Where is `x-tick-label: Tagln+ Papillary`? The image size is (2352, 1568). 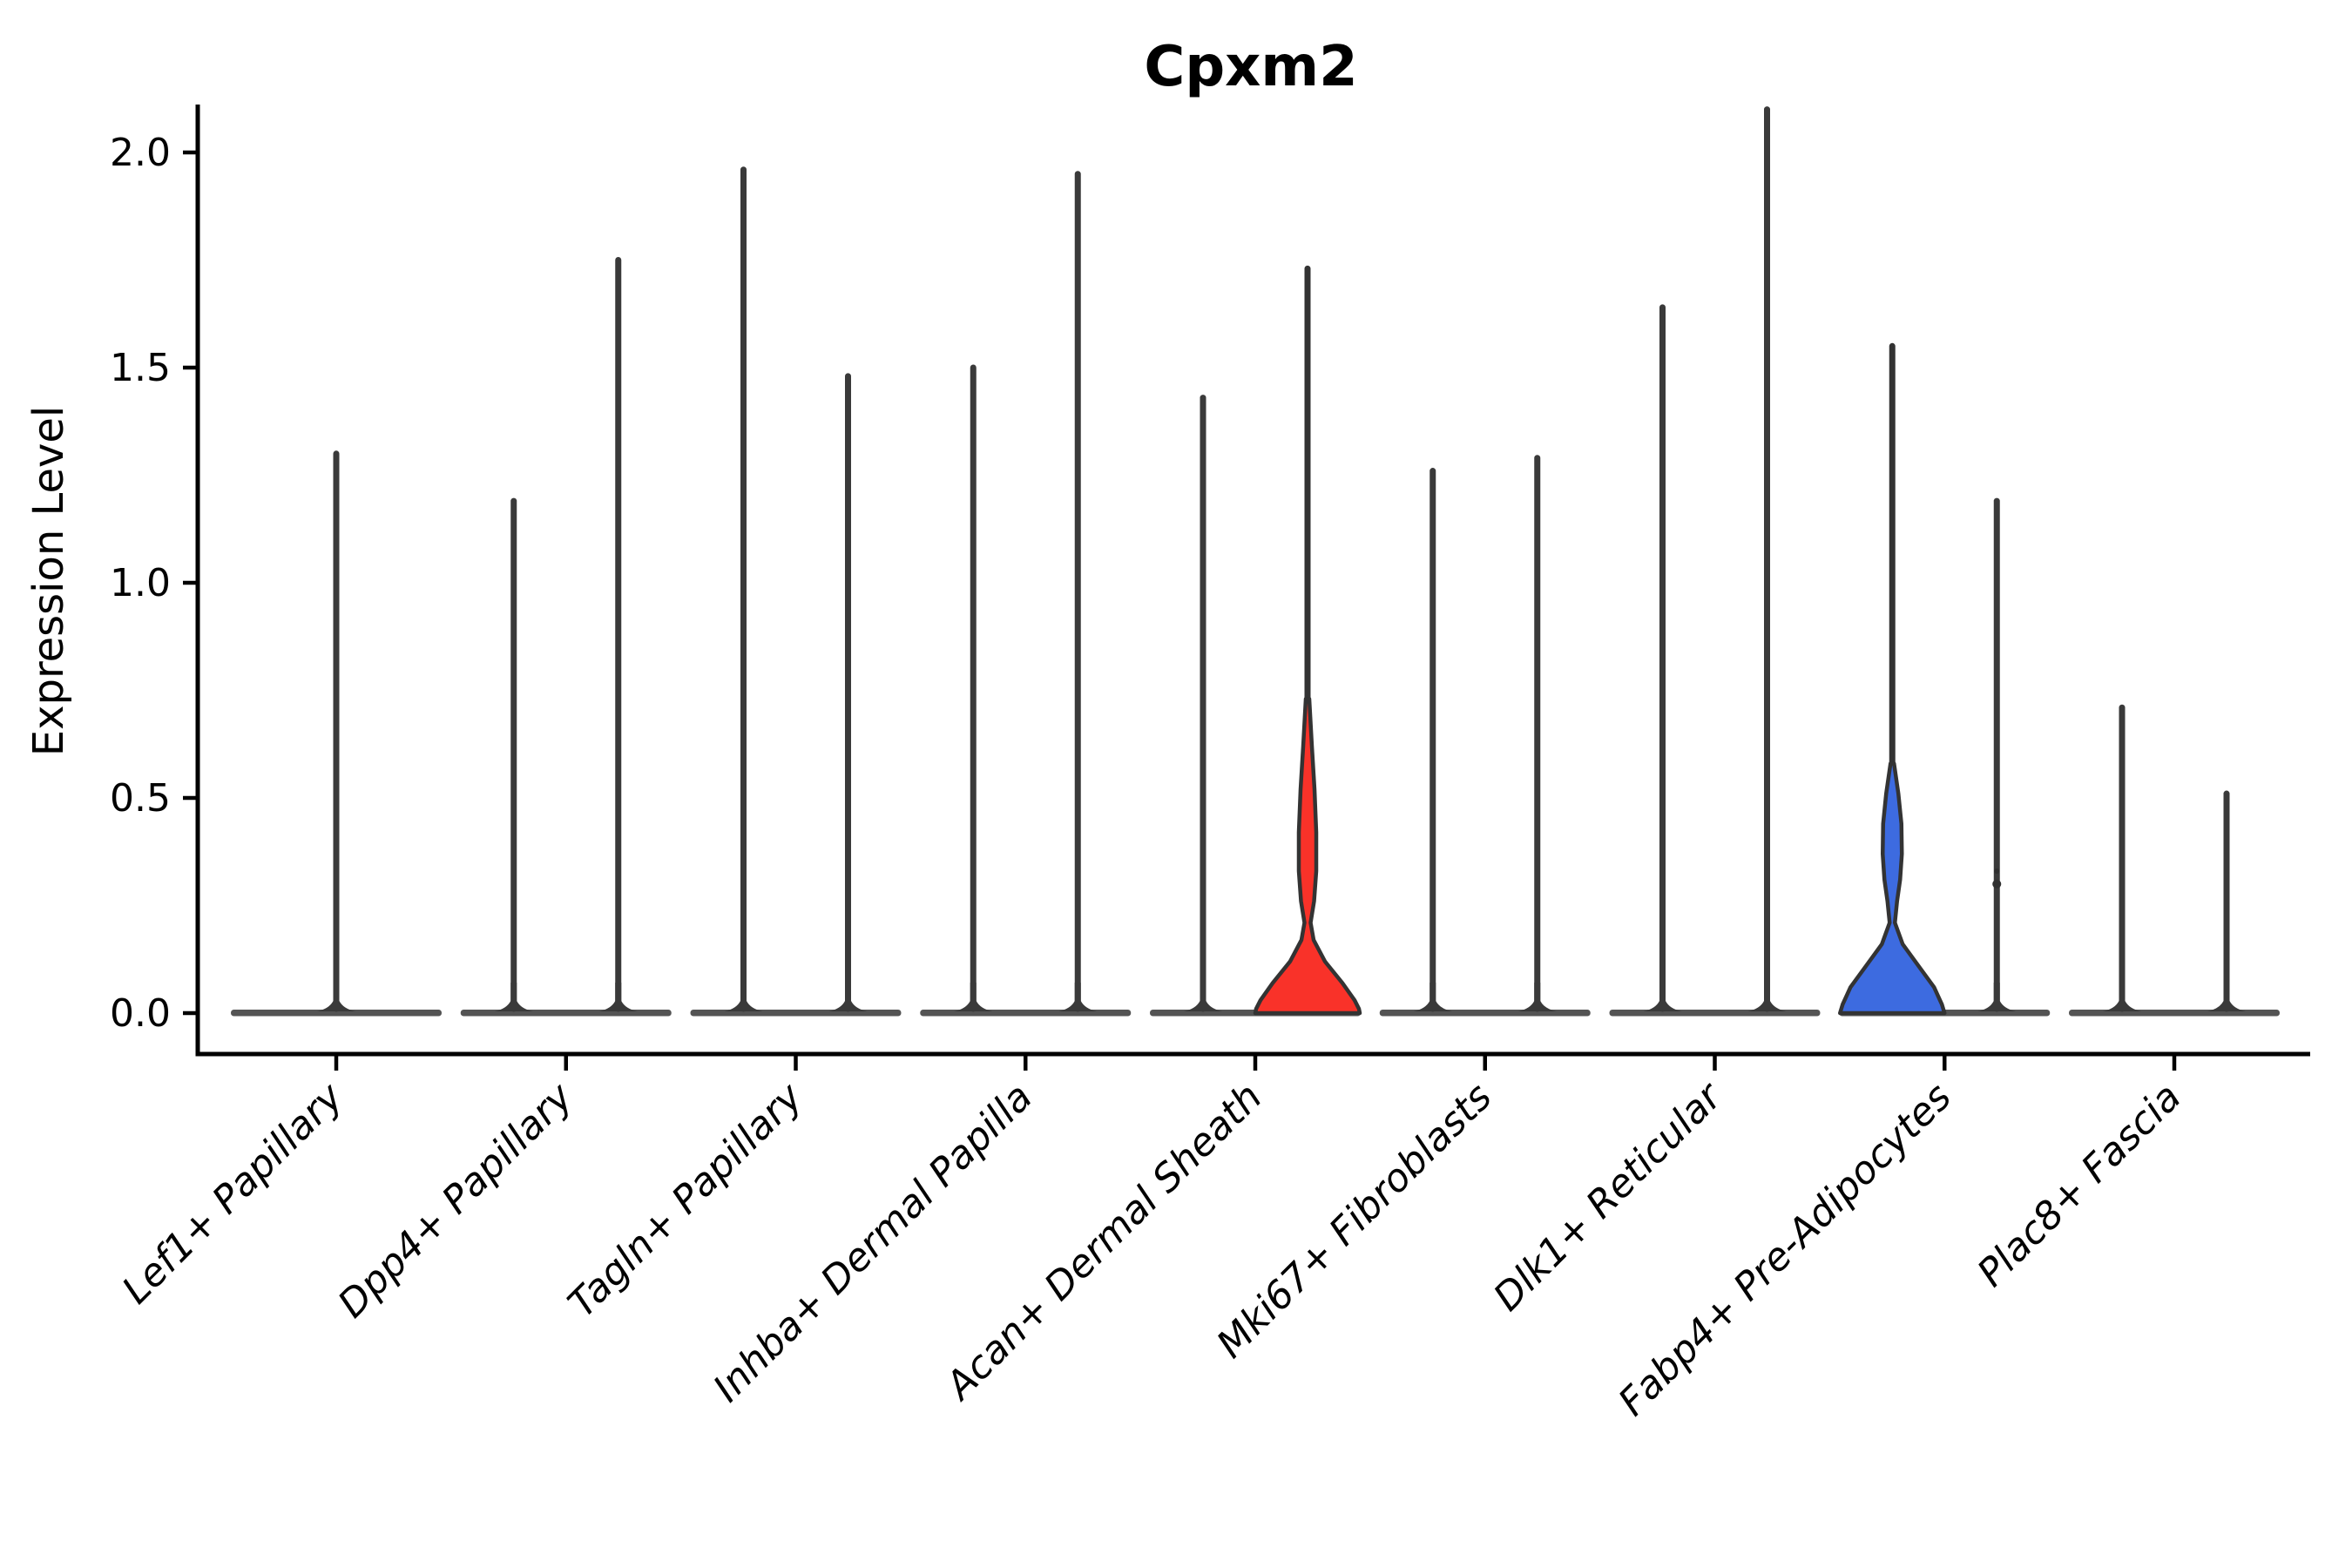
x-tick-label: Tagln+ Papillary is located at coordinates (686, 1200).